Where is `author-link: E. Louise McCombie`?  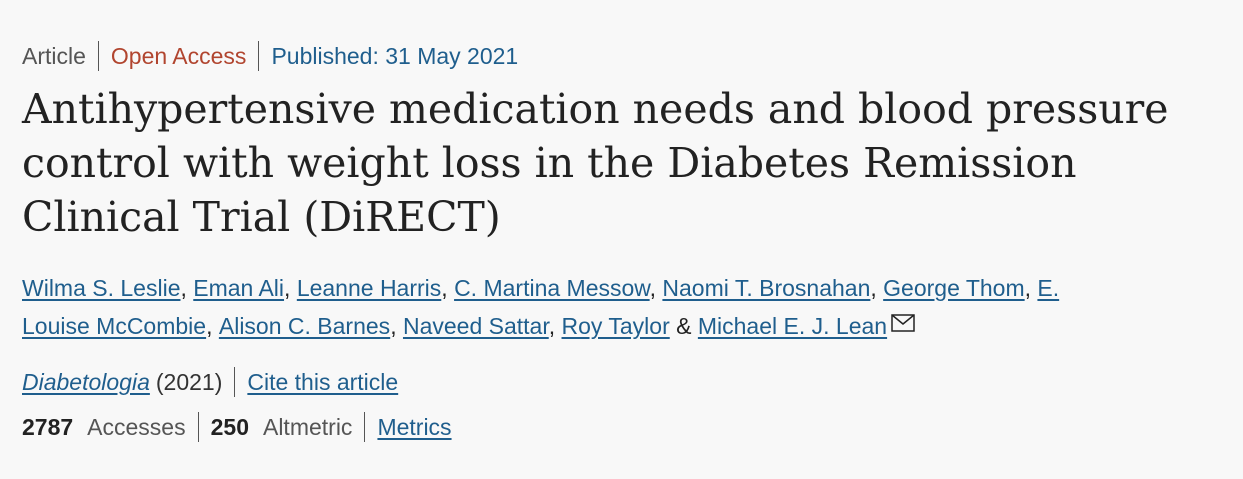 author-link: E. Louise McCombie is located at coordinates (541, 307).